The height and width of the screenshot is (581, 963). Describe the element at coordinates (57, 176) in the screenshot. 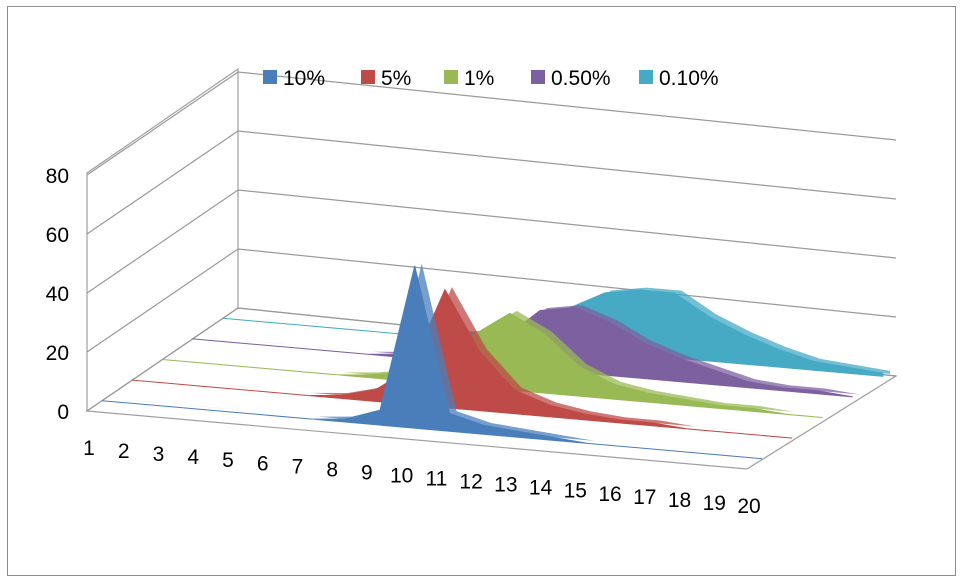

I see `y-tick-label: 80` at that location.